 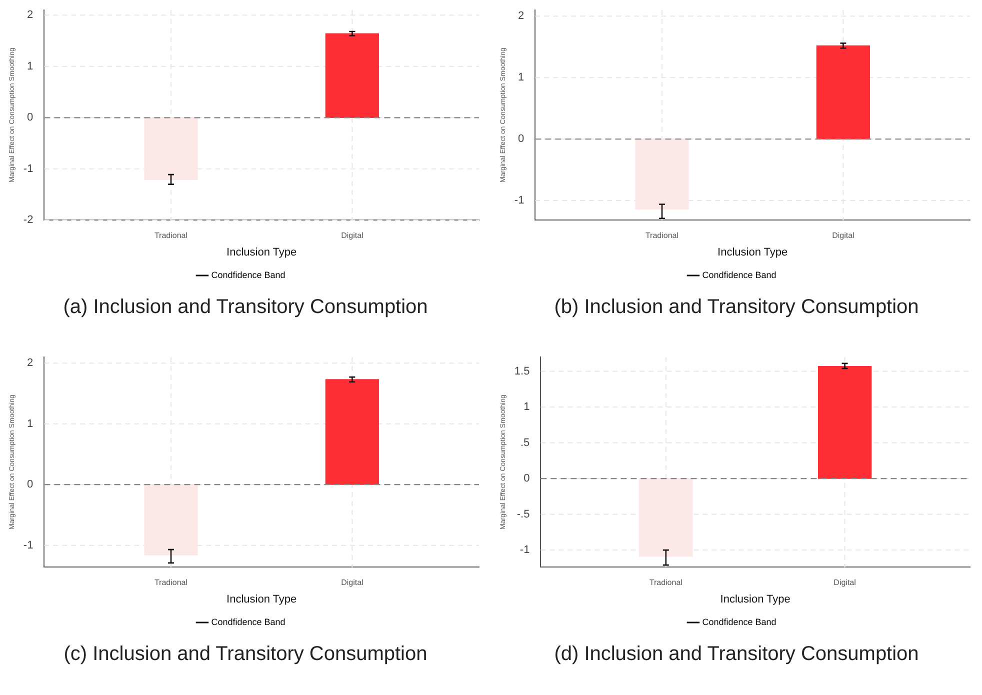 What do you see at coordinates (245, 307) in the screenshot?
I see `text: (a) Inclusion and Transitory Consumption` at bounding box center [245, 307].